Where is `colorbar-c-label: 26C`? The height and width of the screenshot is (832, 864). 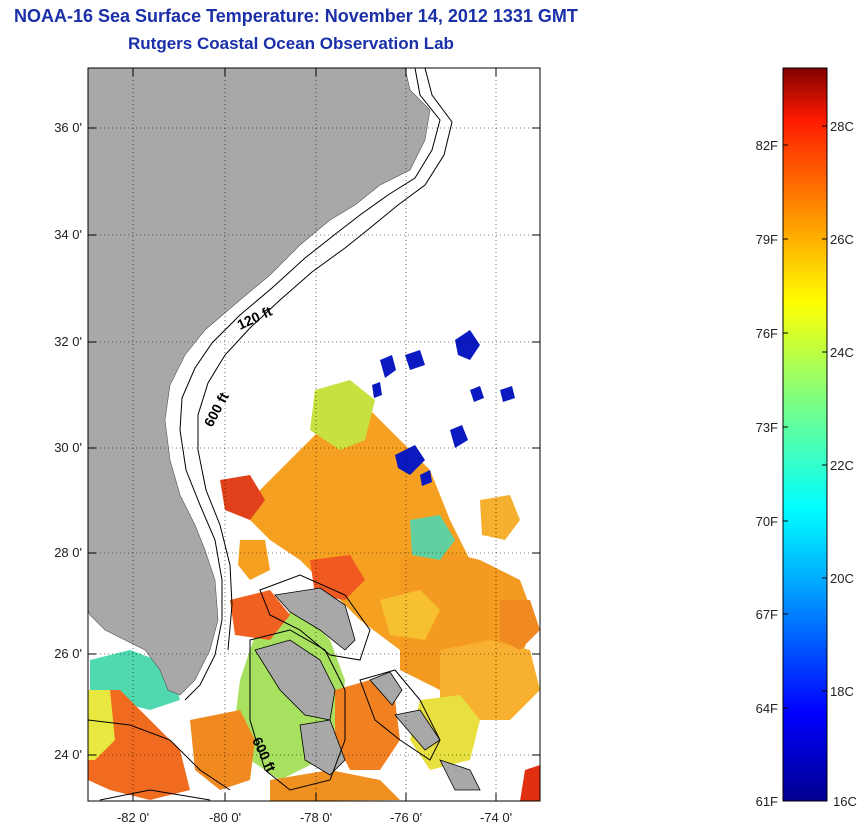
colorbar-c-label: 26C is located at coordinates (842, 239).